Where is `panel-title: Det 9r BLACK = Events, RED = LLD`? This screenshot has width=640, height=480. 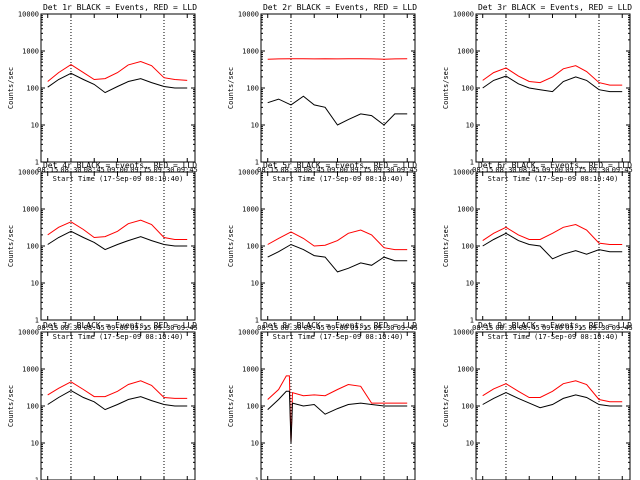 panel-title: Det 9r BLACK = Events, RED = LLD is located at coordinates (555, 325).